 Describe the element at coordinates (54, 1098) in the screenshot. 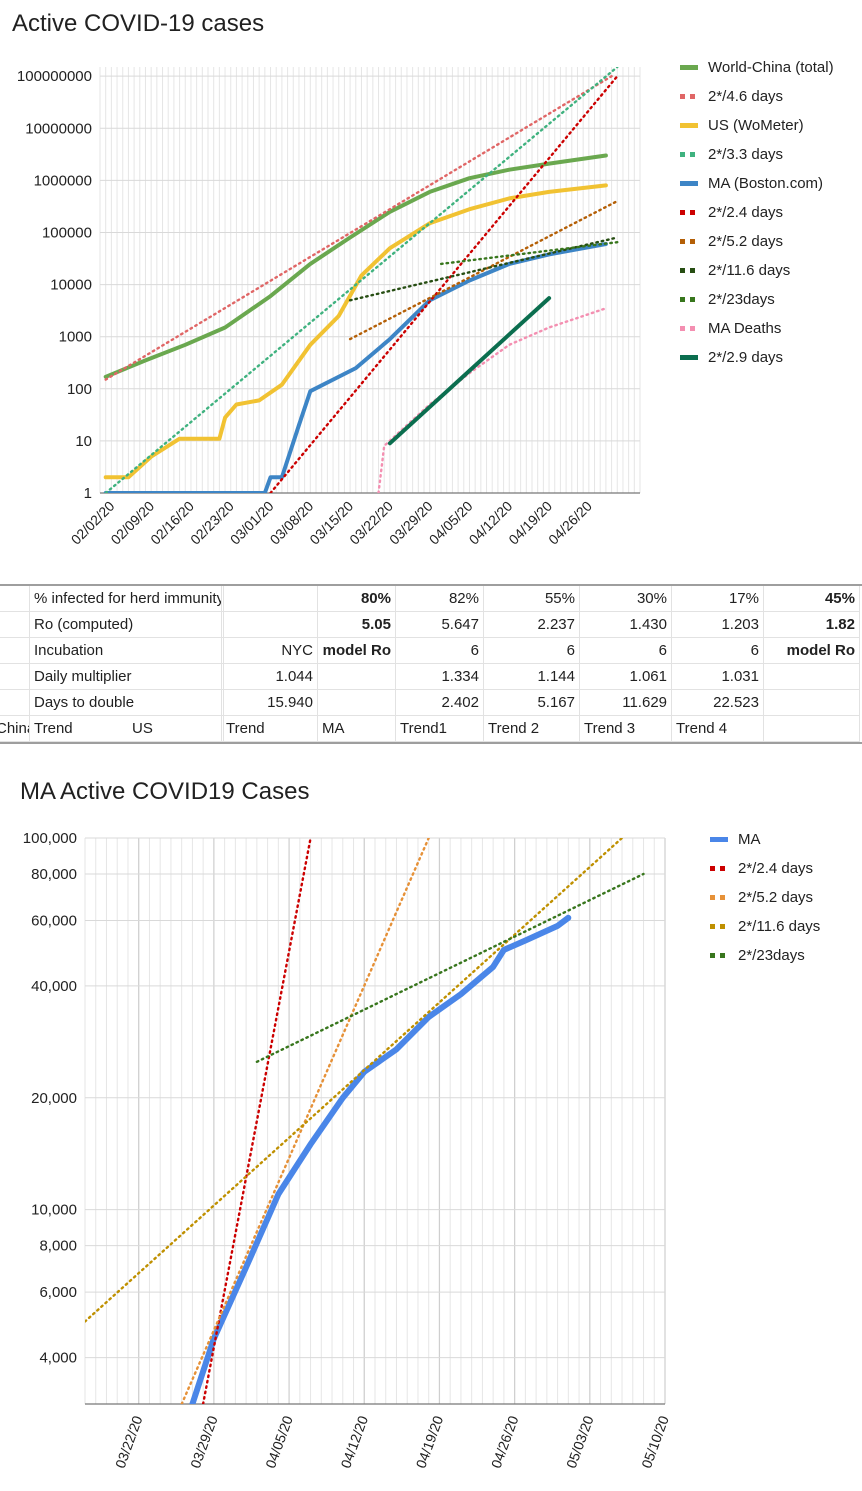

I see `y-tick-label: 20,000` at that location.